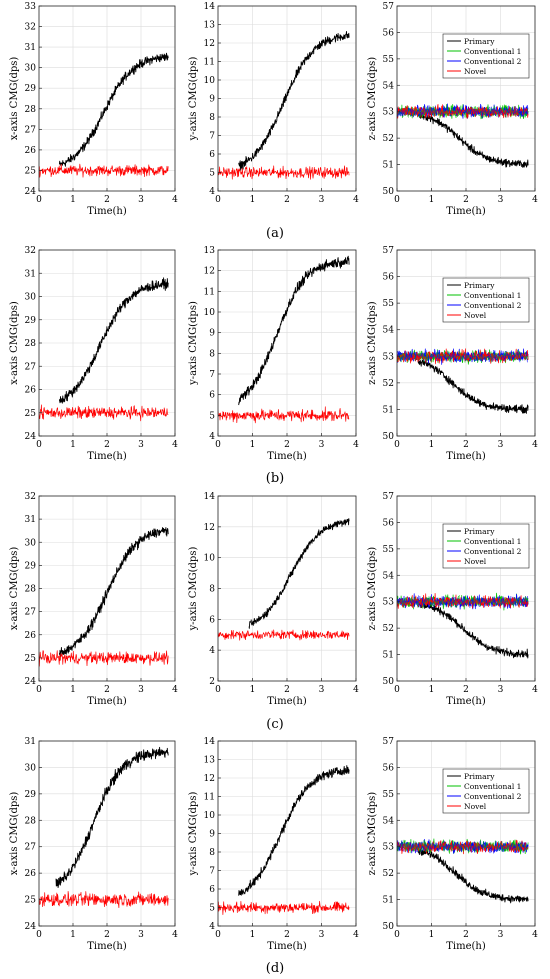 The width and height of the screenshot is (550, 979). What do you see at coordinates (275, 233) in the screenshot?
I see `caption-a: (a)` at bounding box center [275, 233].